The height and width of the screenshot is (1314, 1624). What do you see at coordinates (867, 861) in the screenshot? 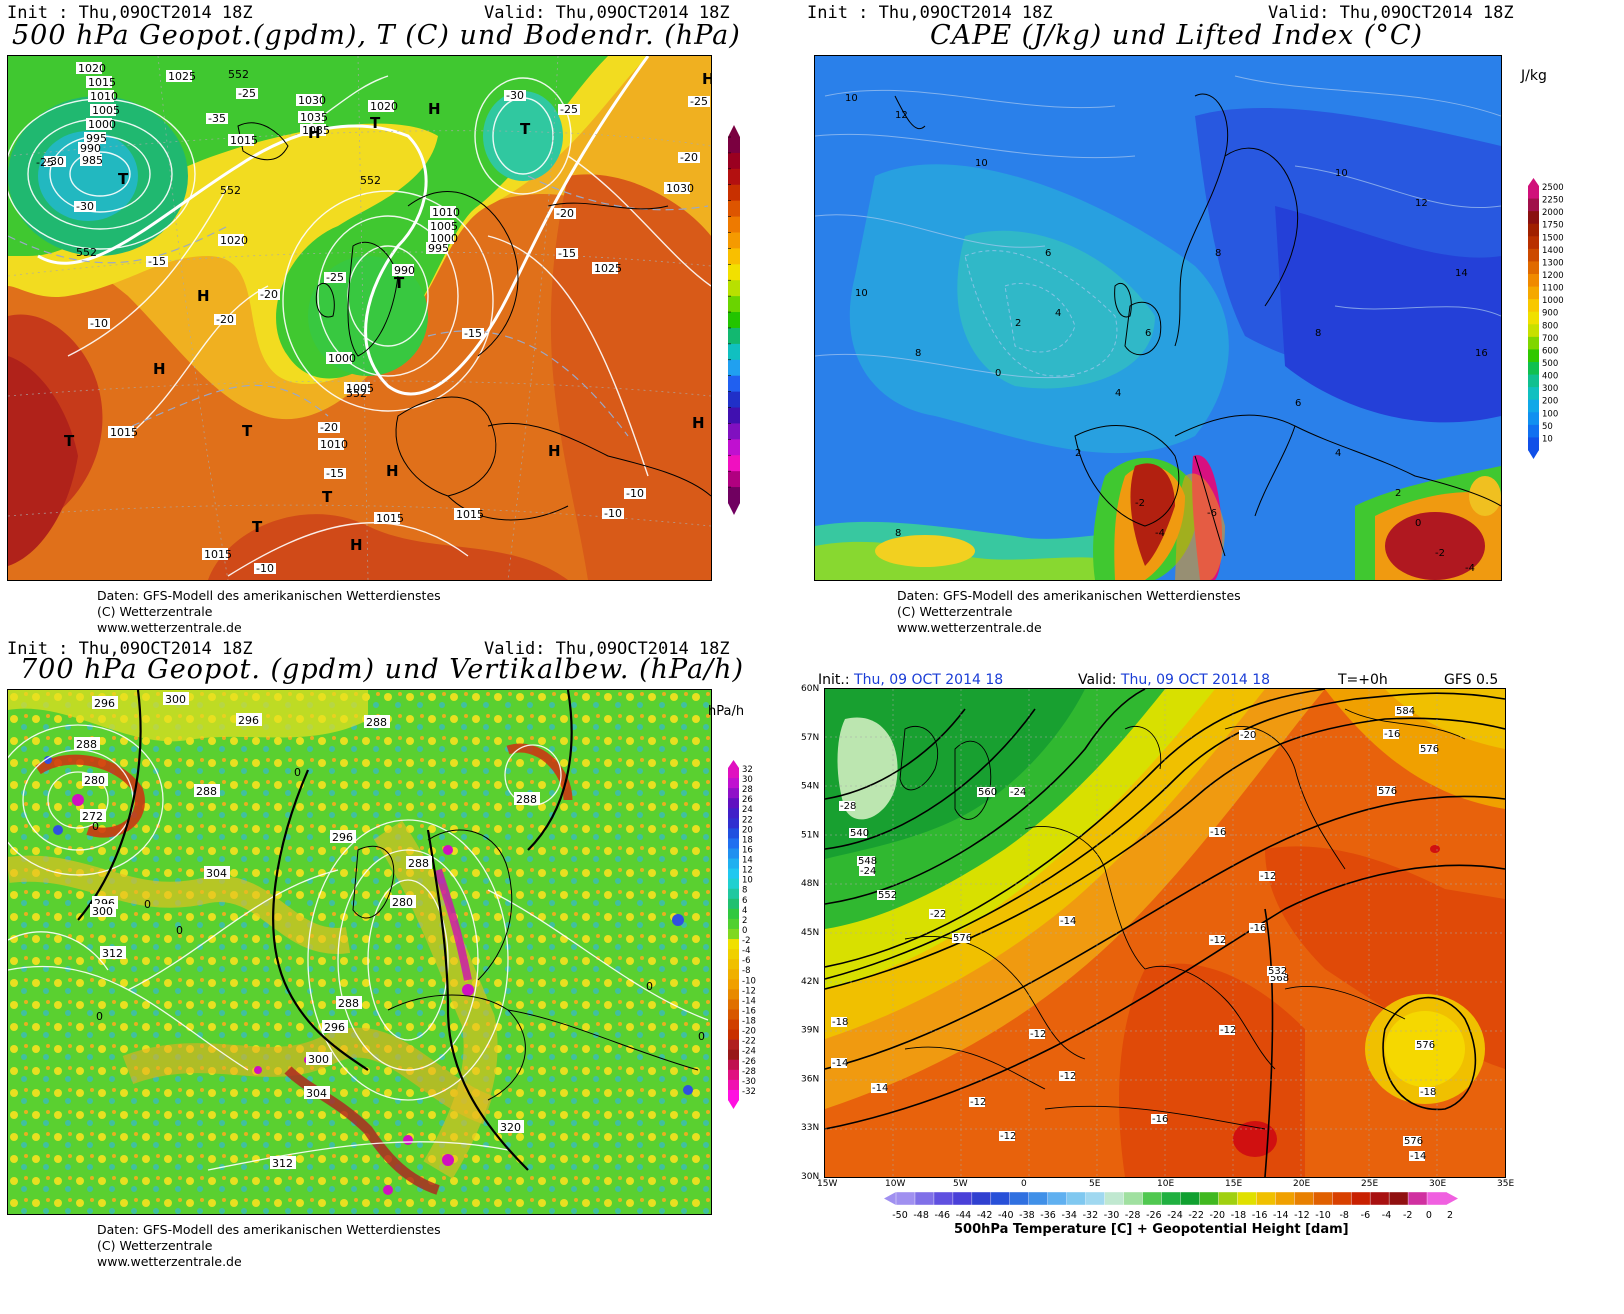
I see `svg-text: 548` at bounding box center [867, 861].